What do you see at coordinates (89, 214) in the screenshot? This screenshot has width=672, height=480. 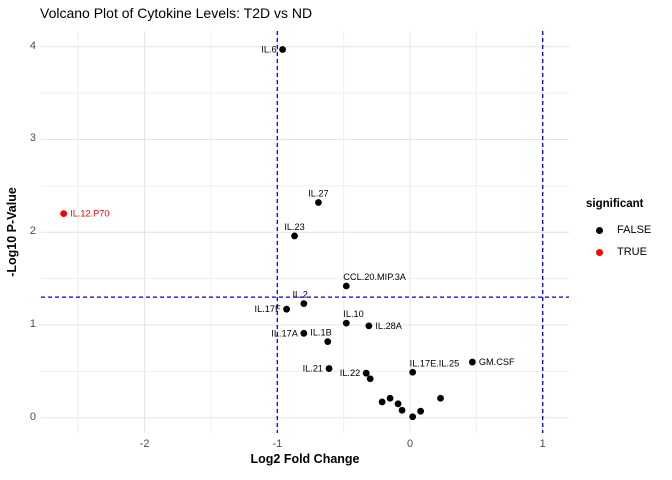 I see `point-label: IL.12.P70` at bounding box center [89, 214].